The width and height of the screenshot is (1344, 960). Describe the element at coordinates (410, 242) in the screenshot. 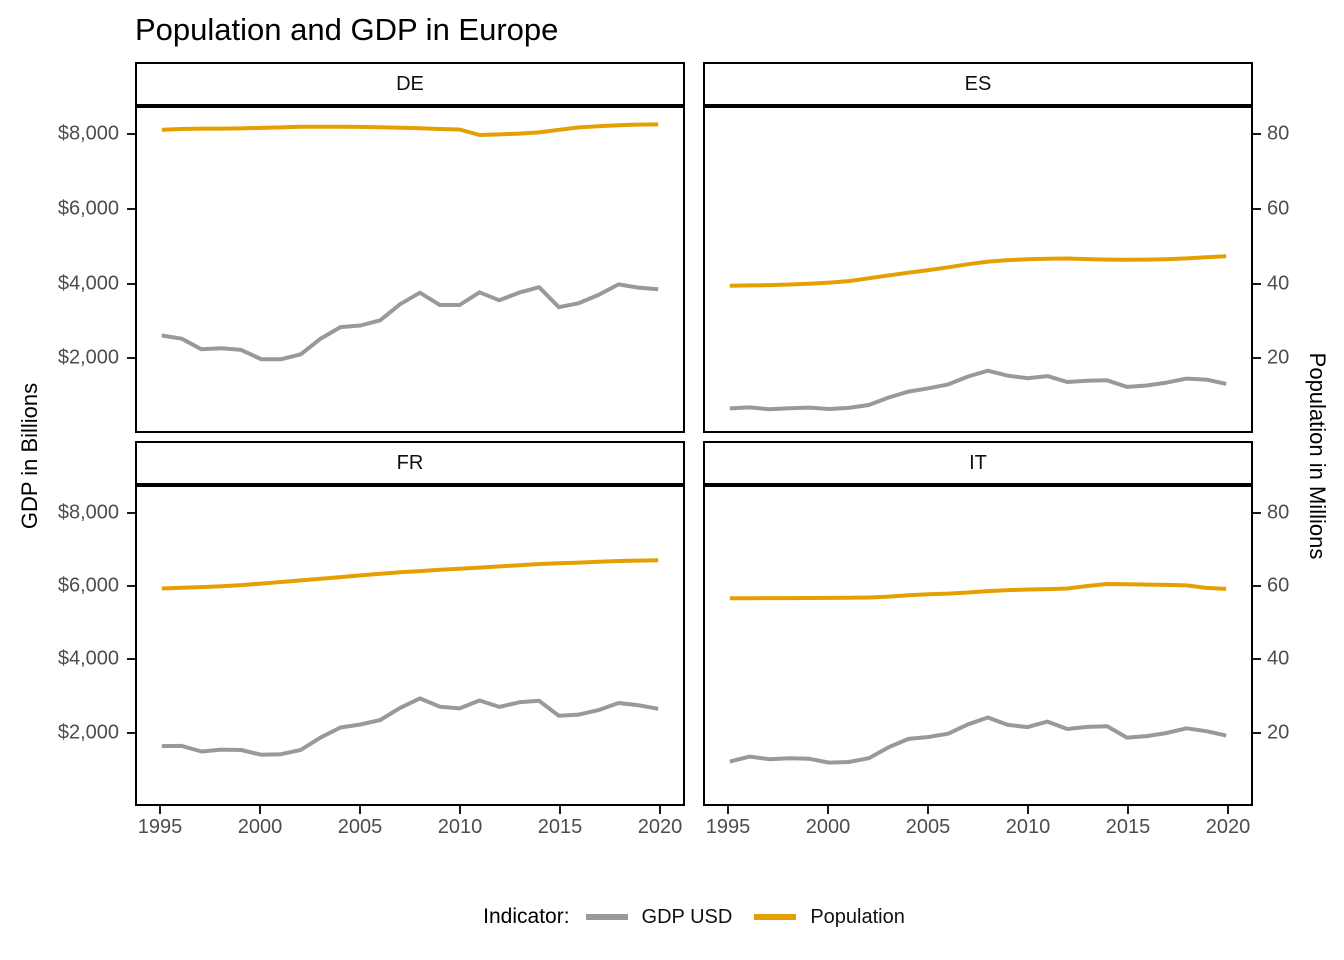

I see `facet-plot-de` at that location.